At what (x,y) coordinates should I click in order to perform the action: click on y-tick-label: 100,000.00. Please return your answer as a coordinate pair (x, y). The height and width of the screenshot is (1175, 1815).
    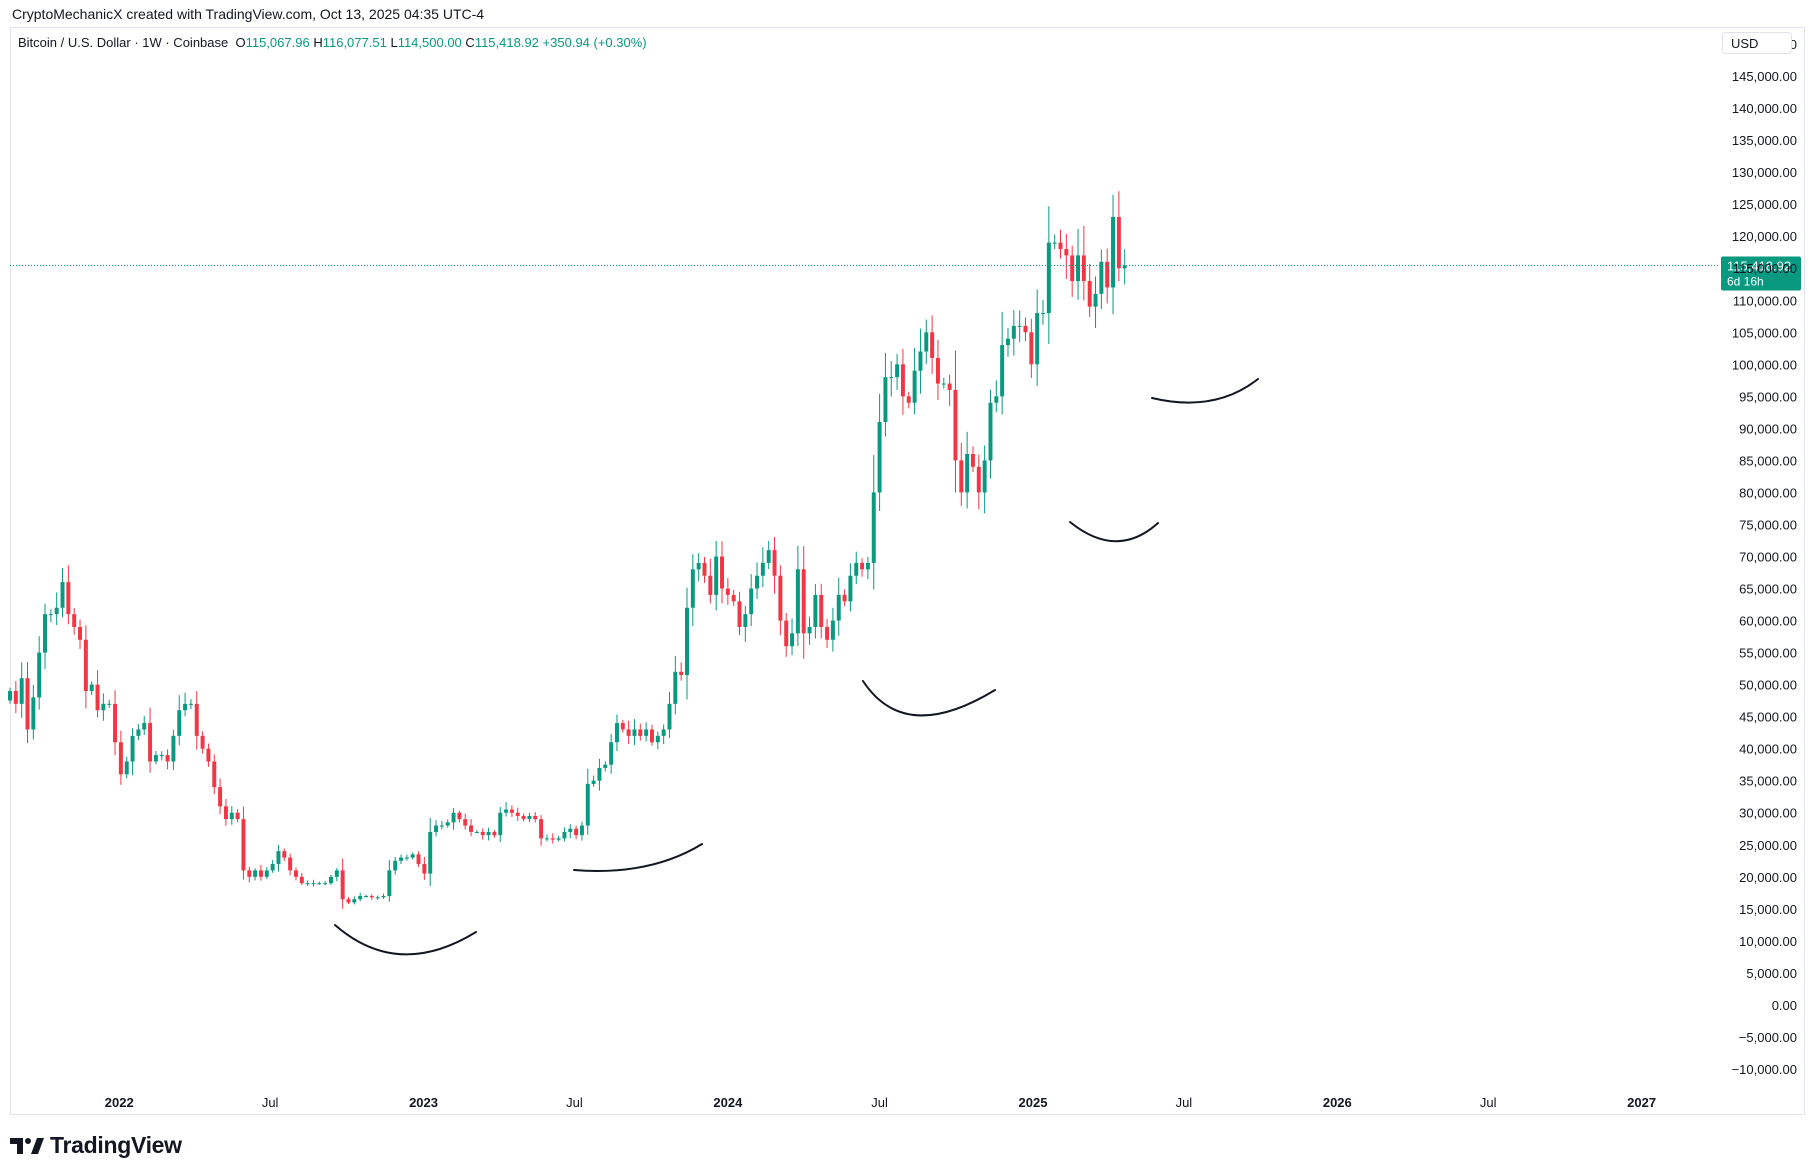
    Looking at the image, I should click on (1764, 364).